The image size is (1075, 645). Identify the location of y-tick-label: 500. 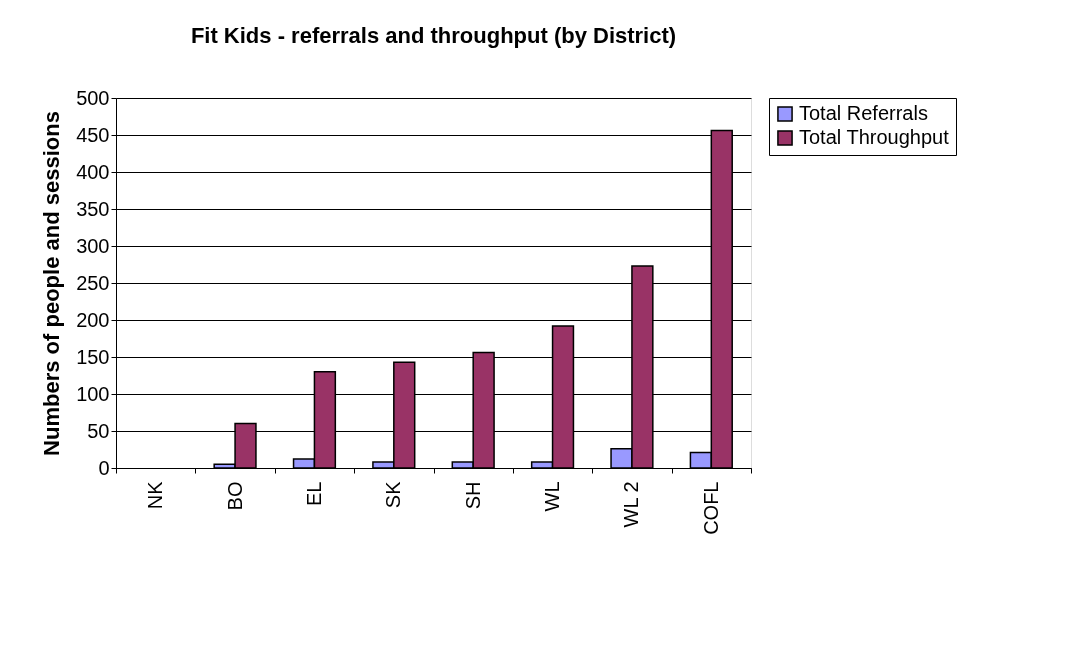
(93, 97).